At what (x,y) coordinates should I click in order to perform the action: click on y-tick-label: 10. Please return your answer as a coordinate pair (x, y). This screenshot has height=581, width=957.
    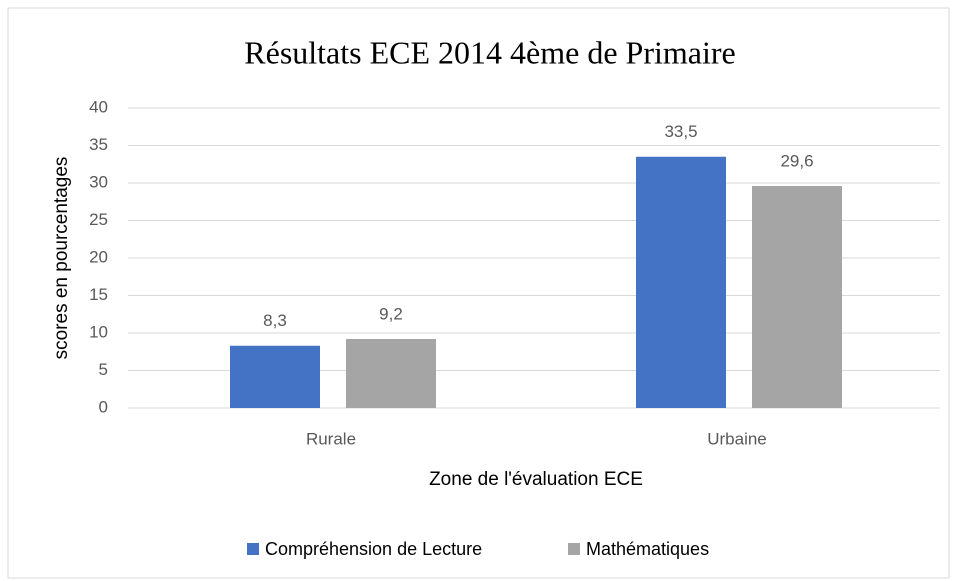
    Looking at the image, I should click on (98, 331).